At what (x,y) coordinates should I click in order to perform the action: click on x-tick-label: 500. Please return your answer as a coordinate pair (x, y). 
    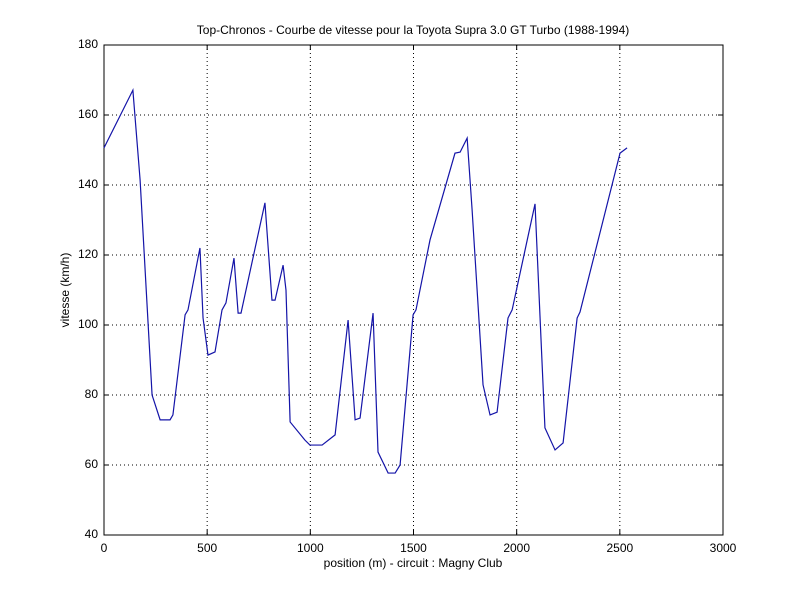
    Looking at the image, I should click on (207, 548).